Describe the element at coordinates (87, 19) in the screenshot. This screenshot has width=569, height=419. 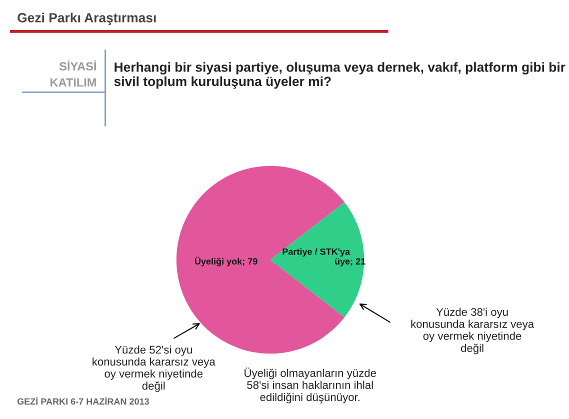
I see `chart-title: Gezi Parkı Araştırması` at that location.